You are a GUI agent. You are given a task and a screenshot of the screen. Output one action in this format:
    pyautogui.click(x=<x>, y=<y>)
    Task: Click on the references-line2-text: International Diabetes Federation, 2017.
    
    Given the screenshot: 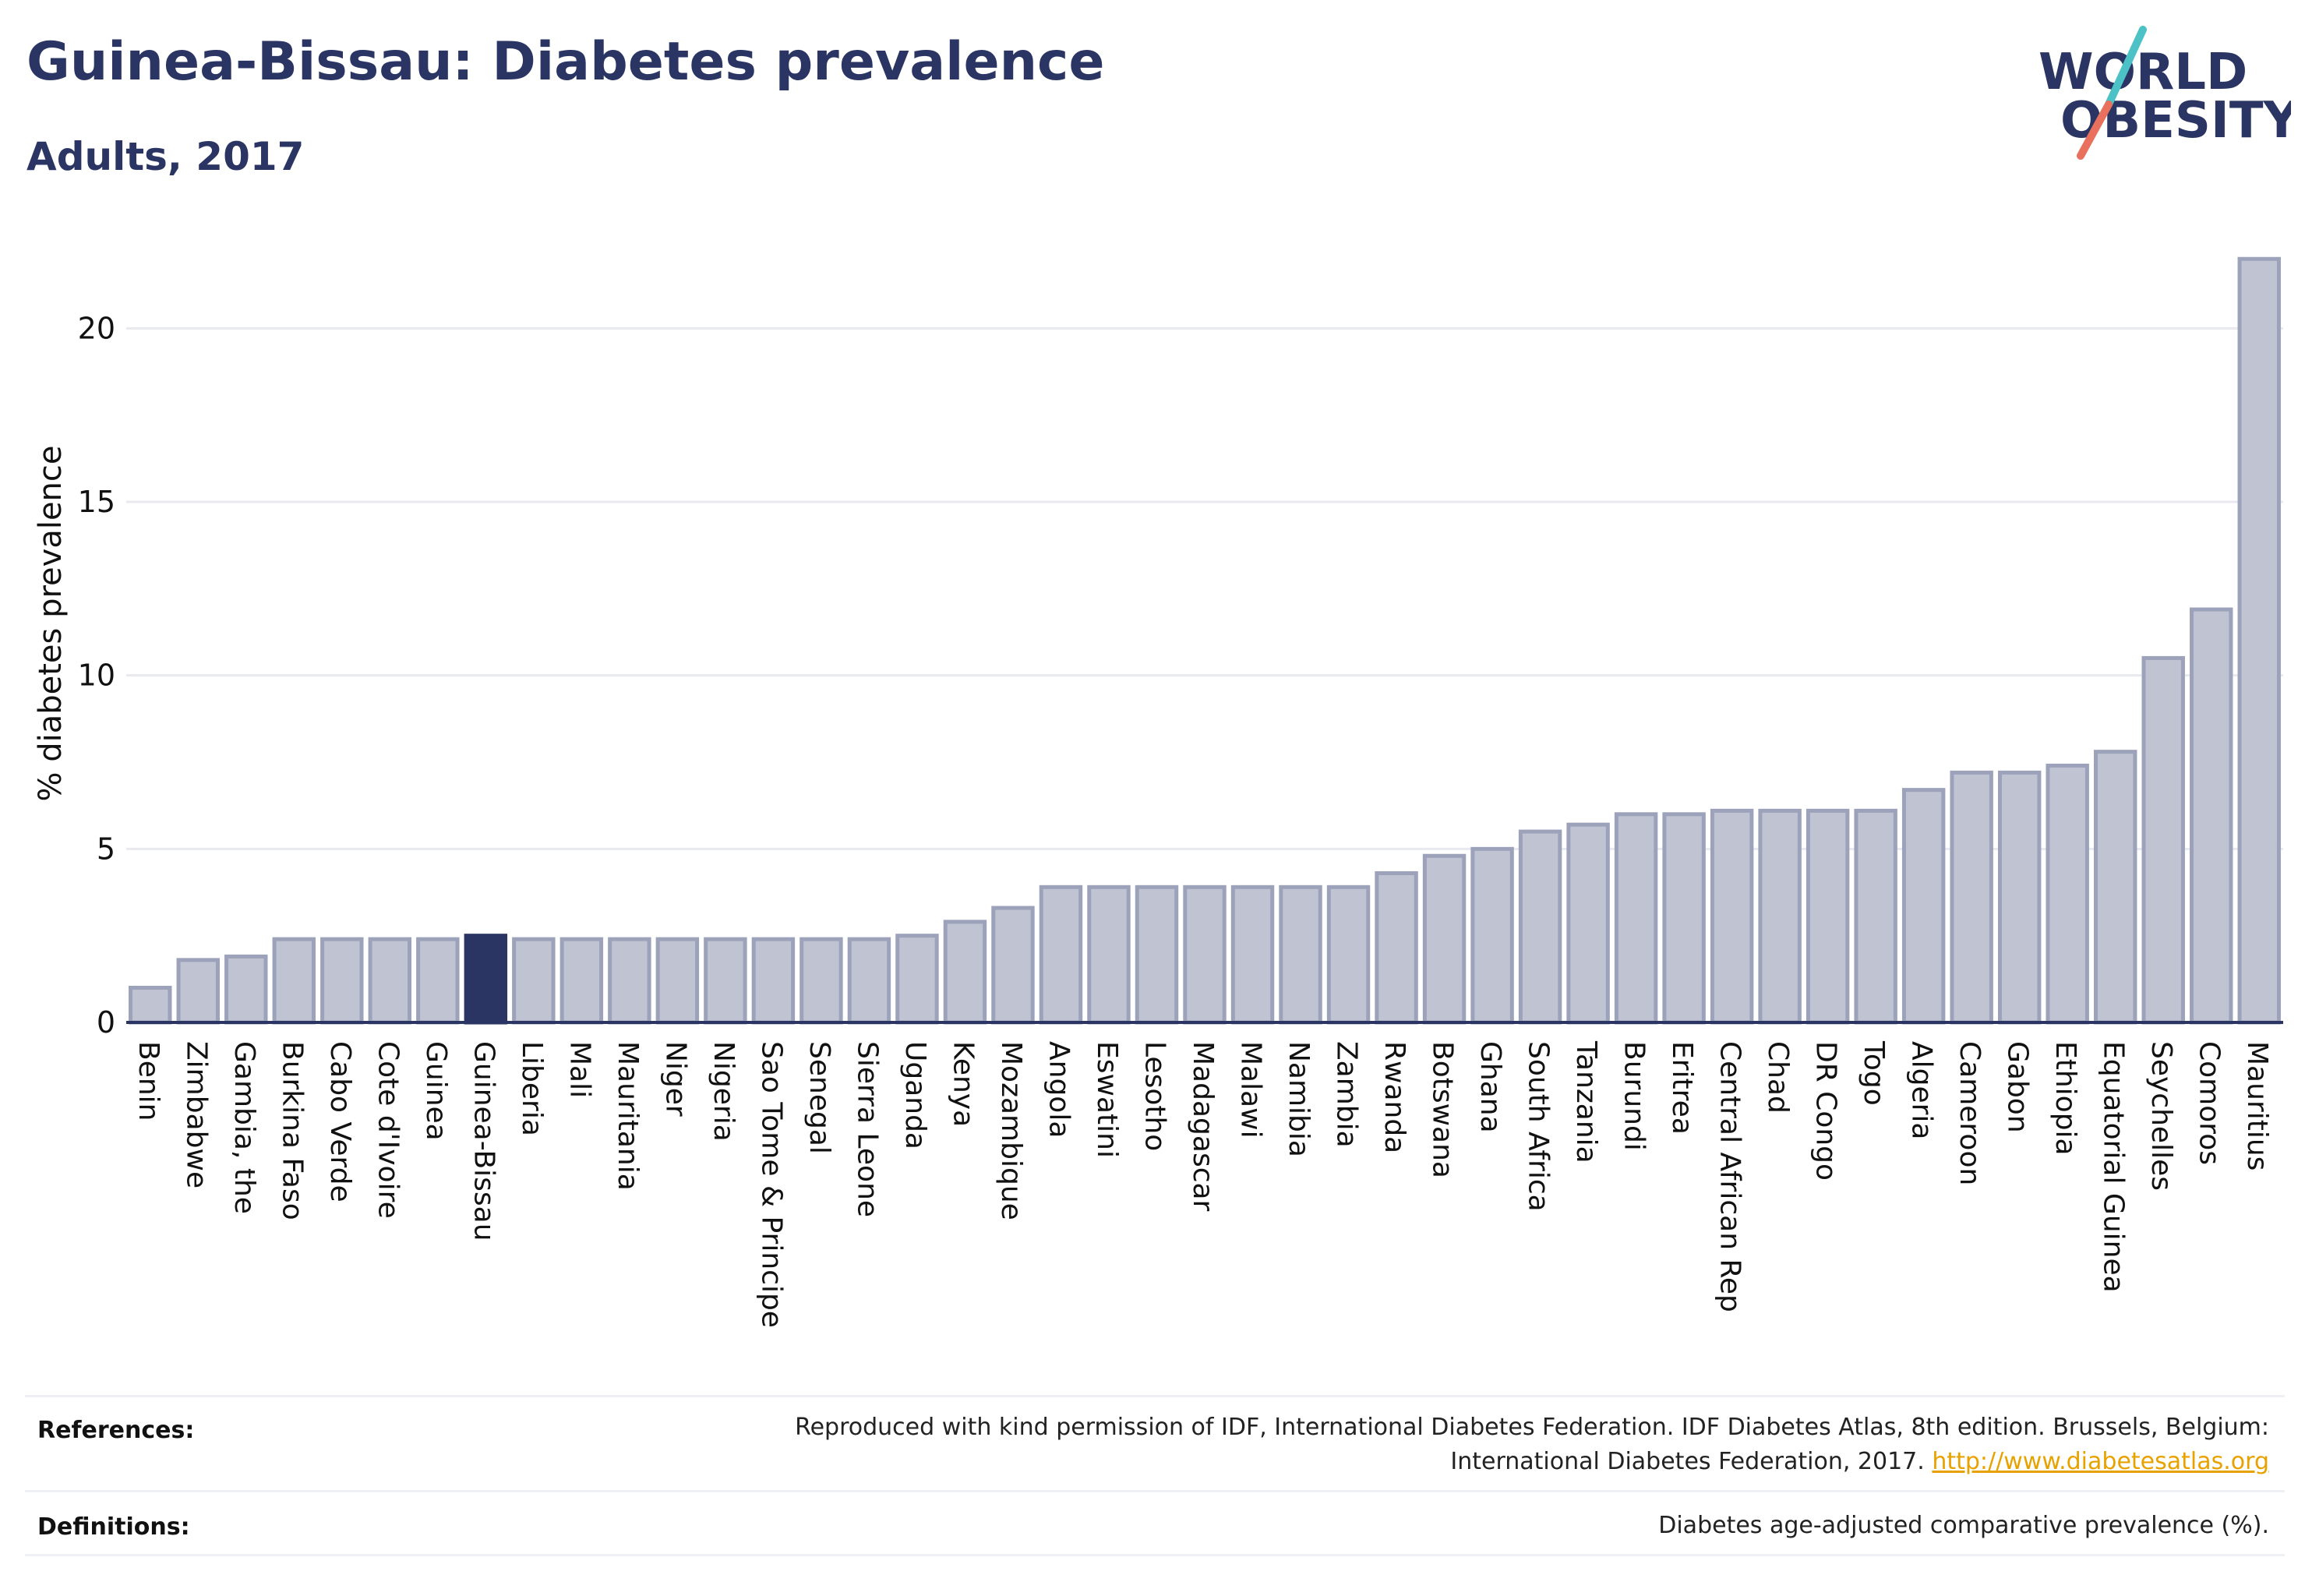 What is the action you would take?
    pyautogui.click(x=1687, y=1461)
    